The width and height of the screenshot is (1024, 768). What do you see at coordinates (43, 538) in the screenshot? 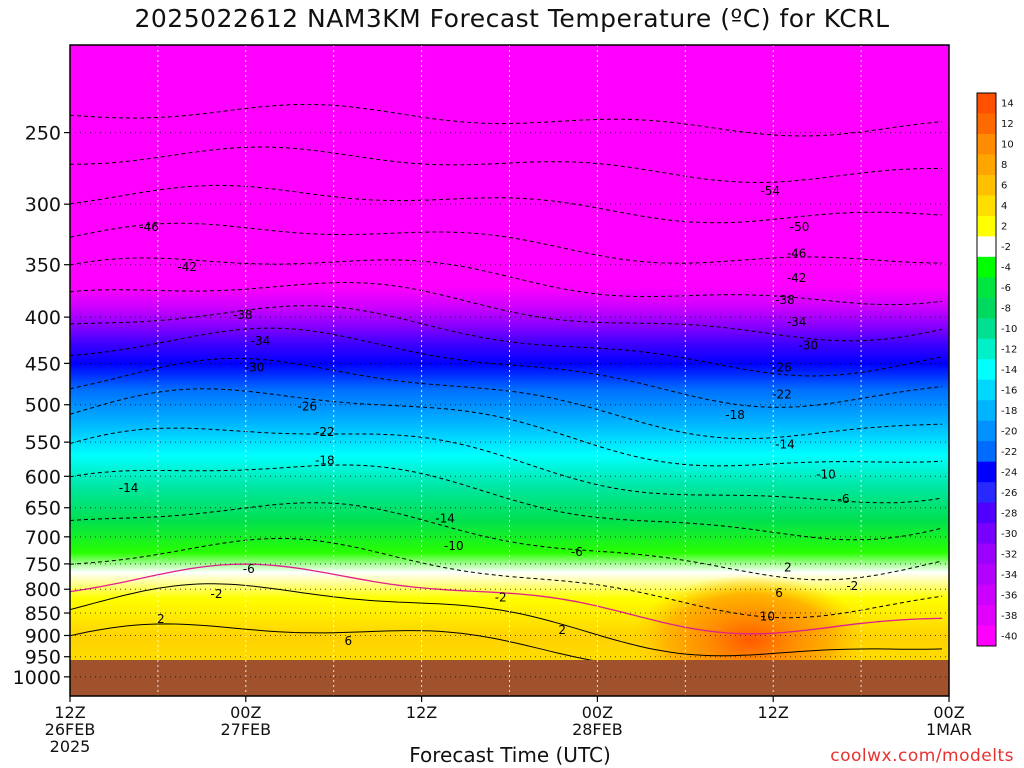
I see `y-tick-label: 700` at bounding box center [43, 538].